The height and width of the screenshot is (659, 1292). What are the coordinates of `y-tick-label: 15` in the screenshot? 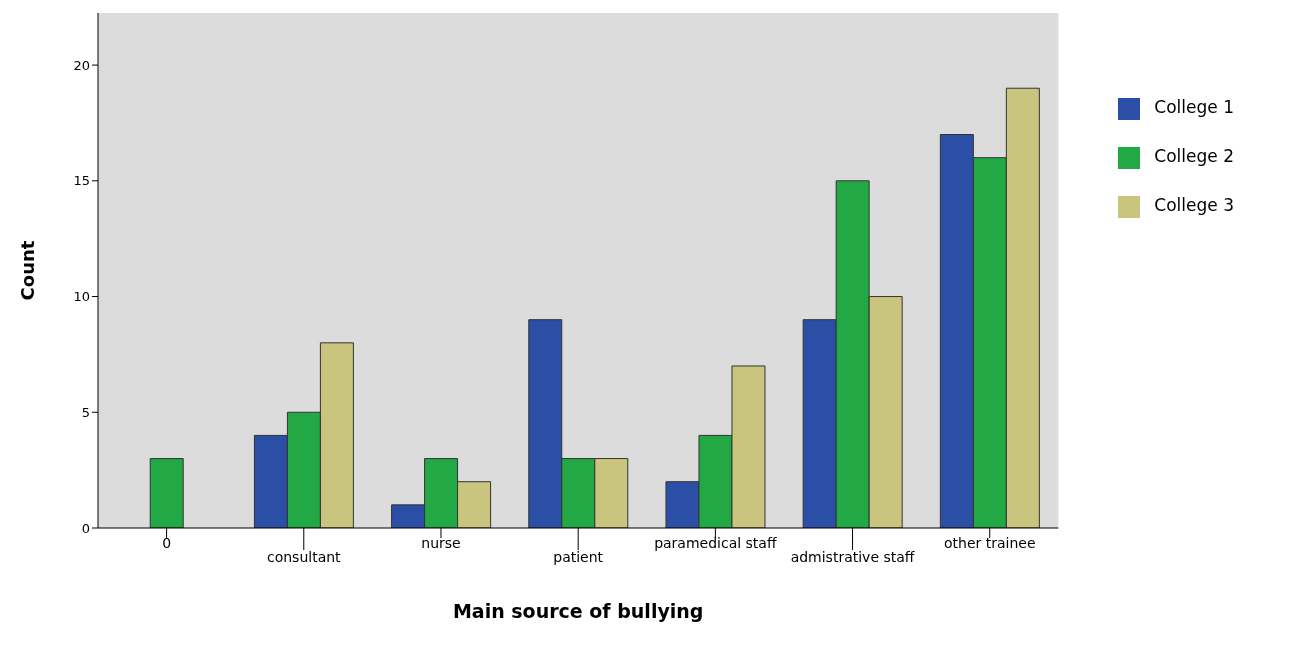 It's located at (81, 181).